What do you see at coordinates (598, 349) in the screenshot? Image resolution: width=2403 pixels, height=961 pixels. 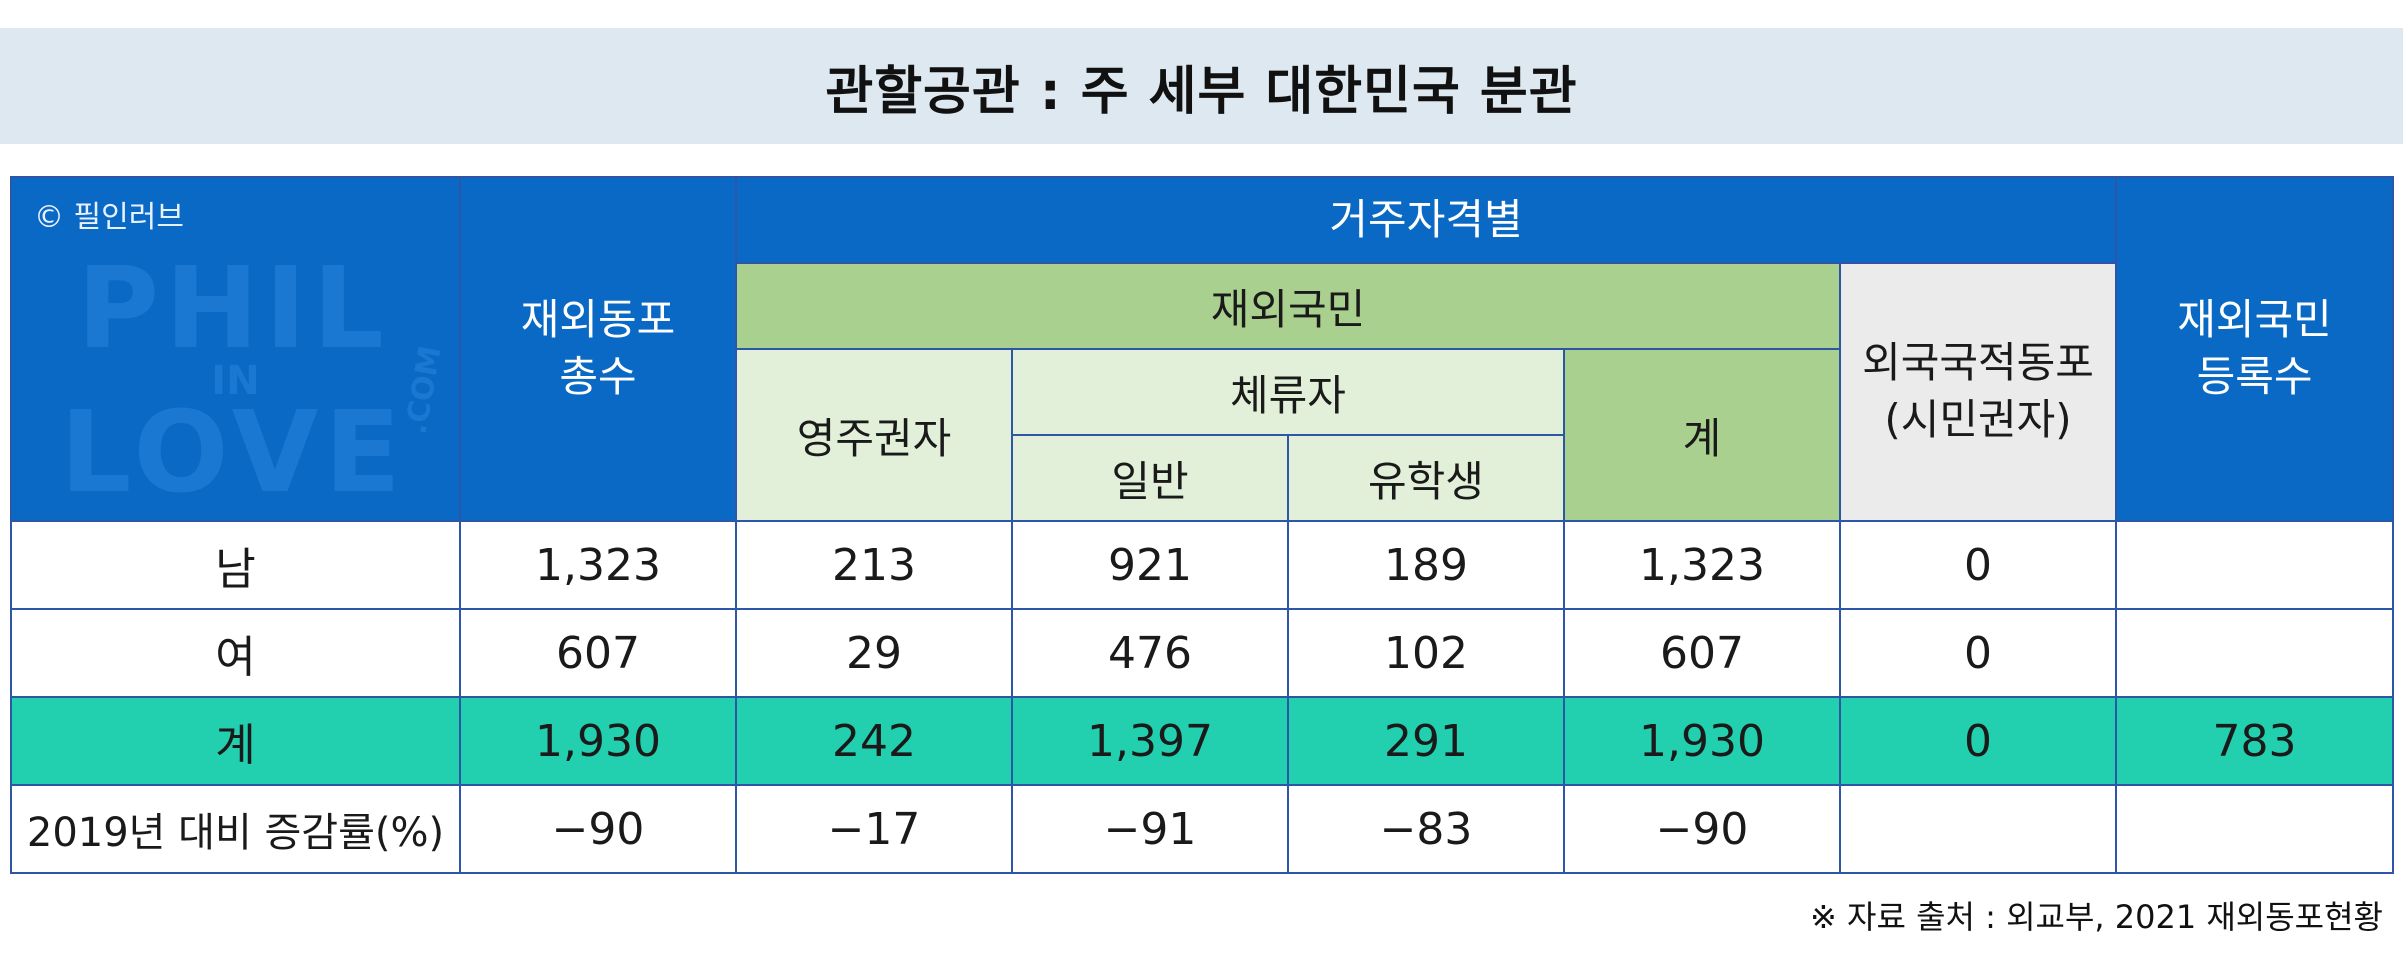 I see `header-total: 재외동포 총수` at bounding box center [598, 349].